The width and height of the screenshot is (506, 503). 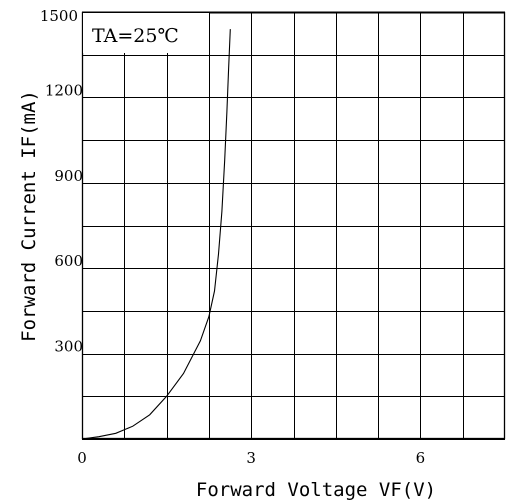 I want to click on annotation-box, so click(x=146, y=33).